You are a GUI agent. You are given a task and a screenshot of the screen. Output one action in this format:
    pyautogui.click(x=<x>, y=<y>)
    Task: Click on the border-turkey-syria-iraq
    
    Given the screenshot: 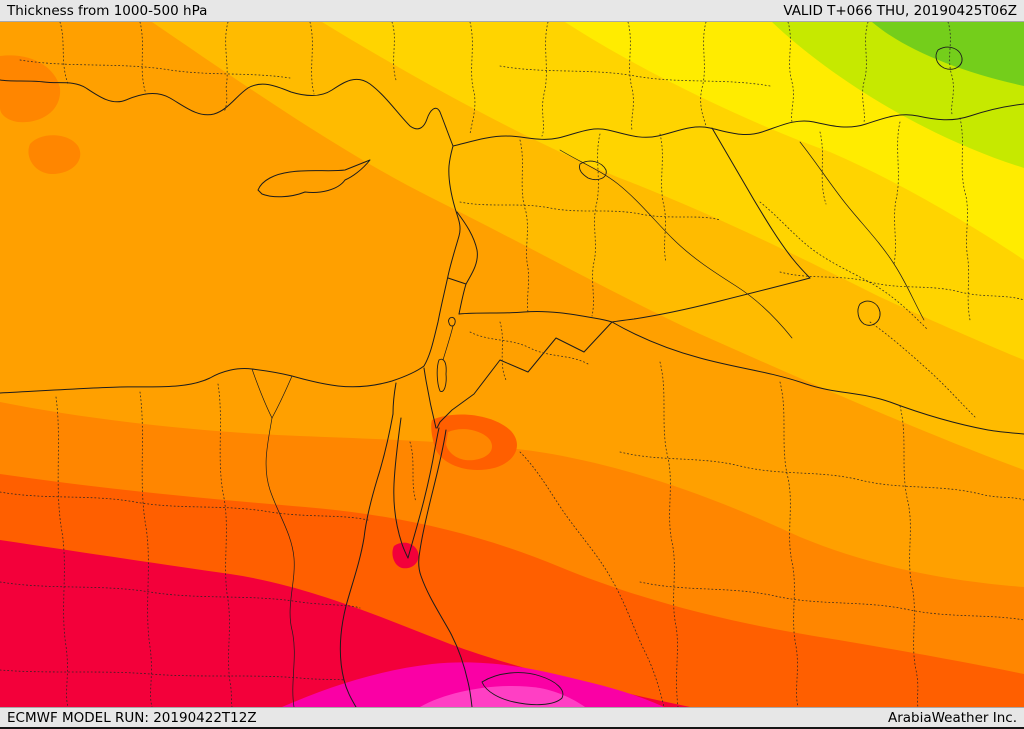 What is the action you would take?
    pyautogui.click(x=738, y=125)
    